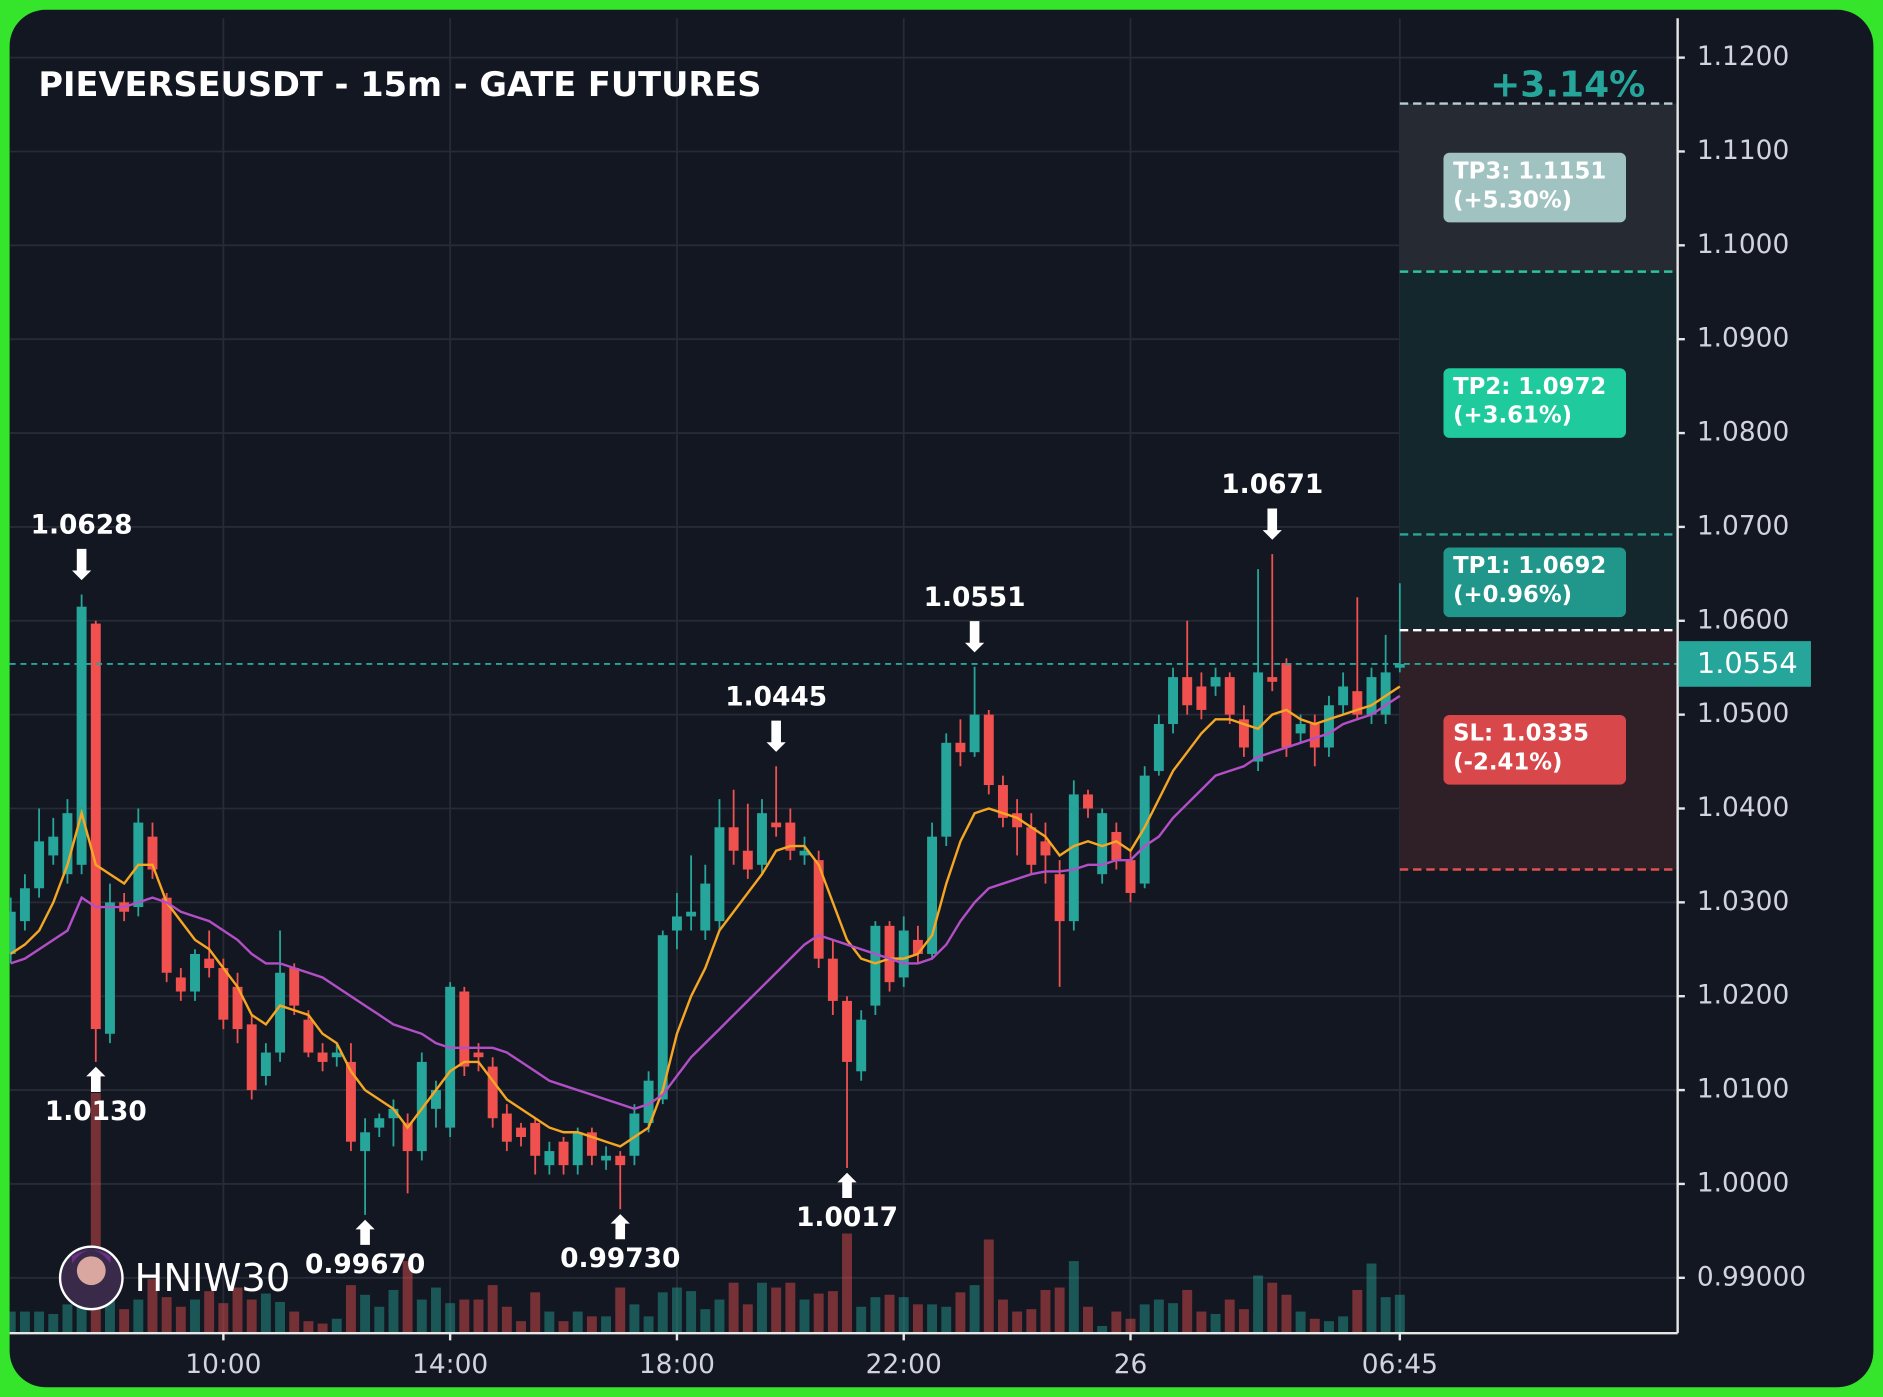 This screenshot has height=1397, width=1883. I want to click on annotation-label: 1.0551, so click(975, 597).